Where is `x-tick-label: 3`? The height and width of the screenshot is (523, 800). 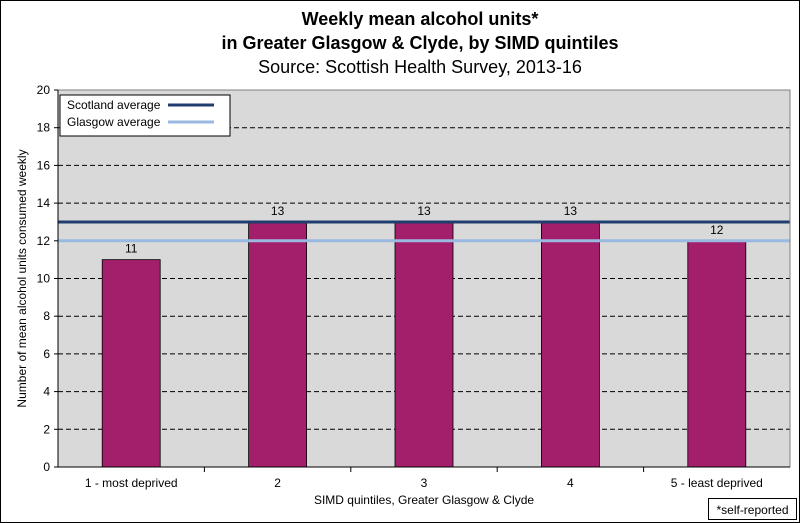 x-tick-label: 3 is located at coordinates (424, 483).